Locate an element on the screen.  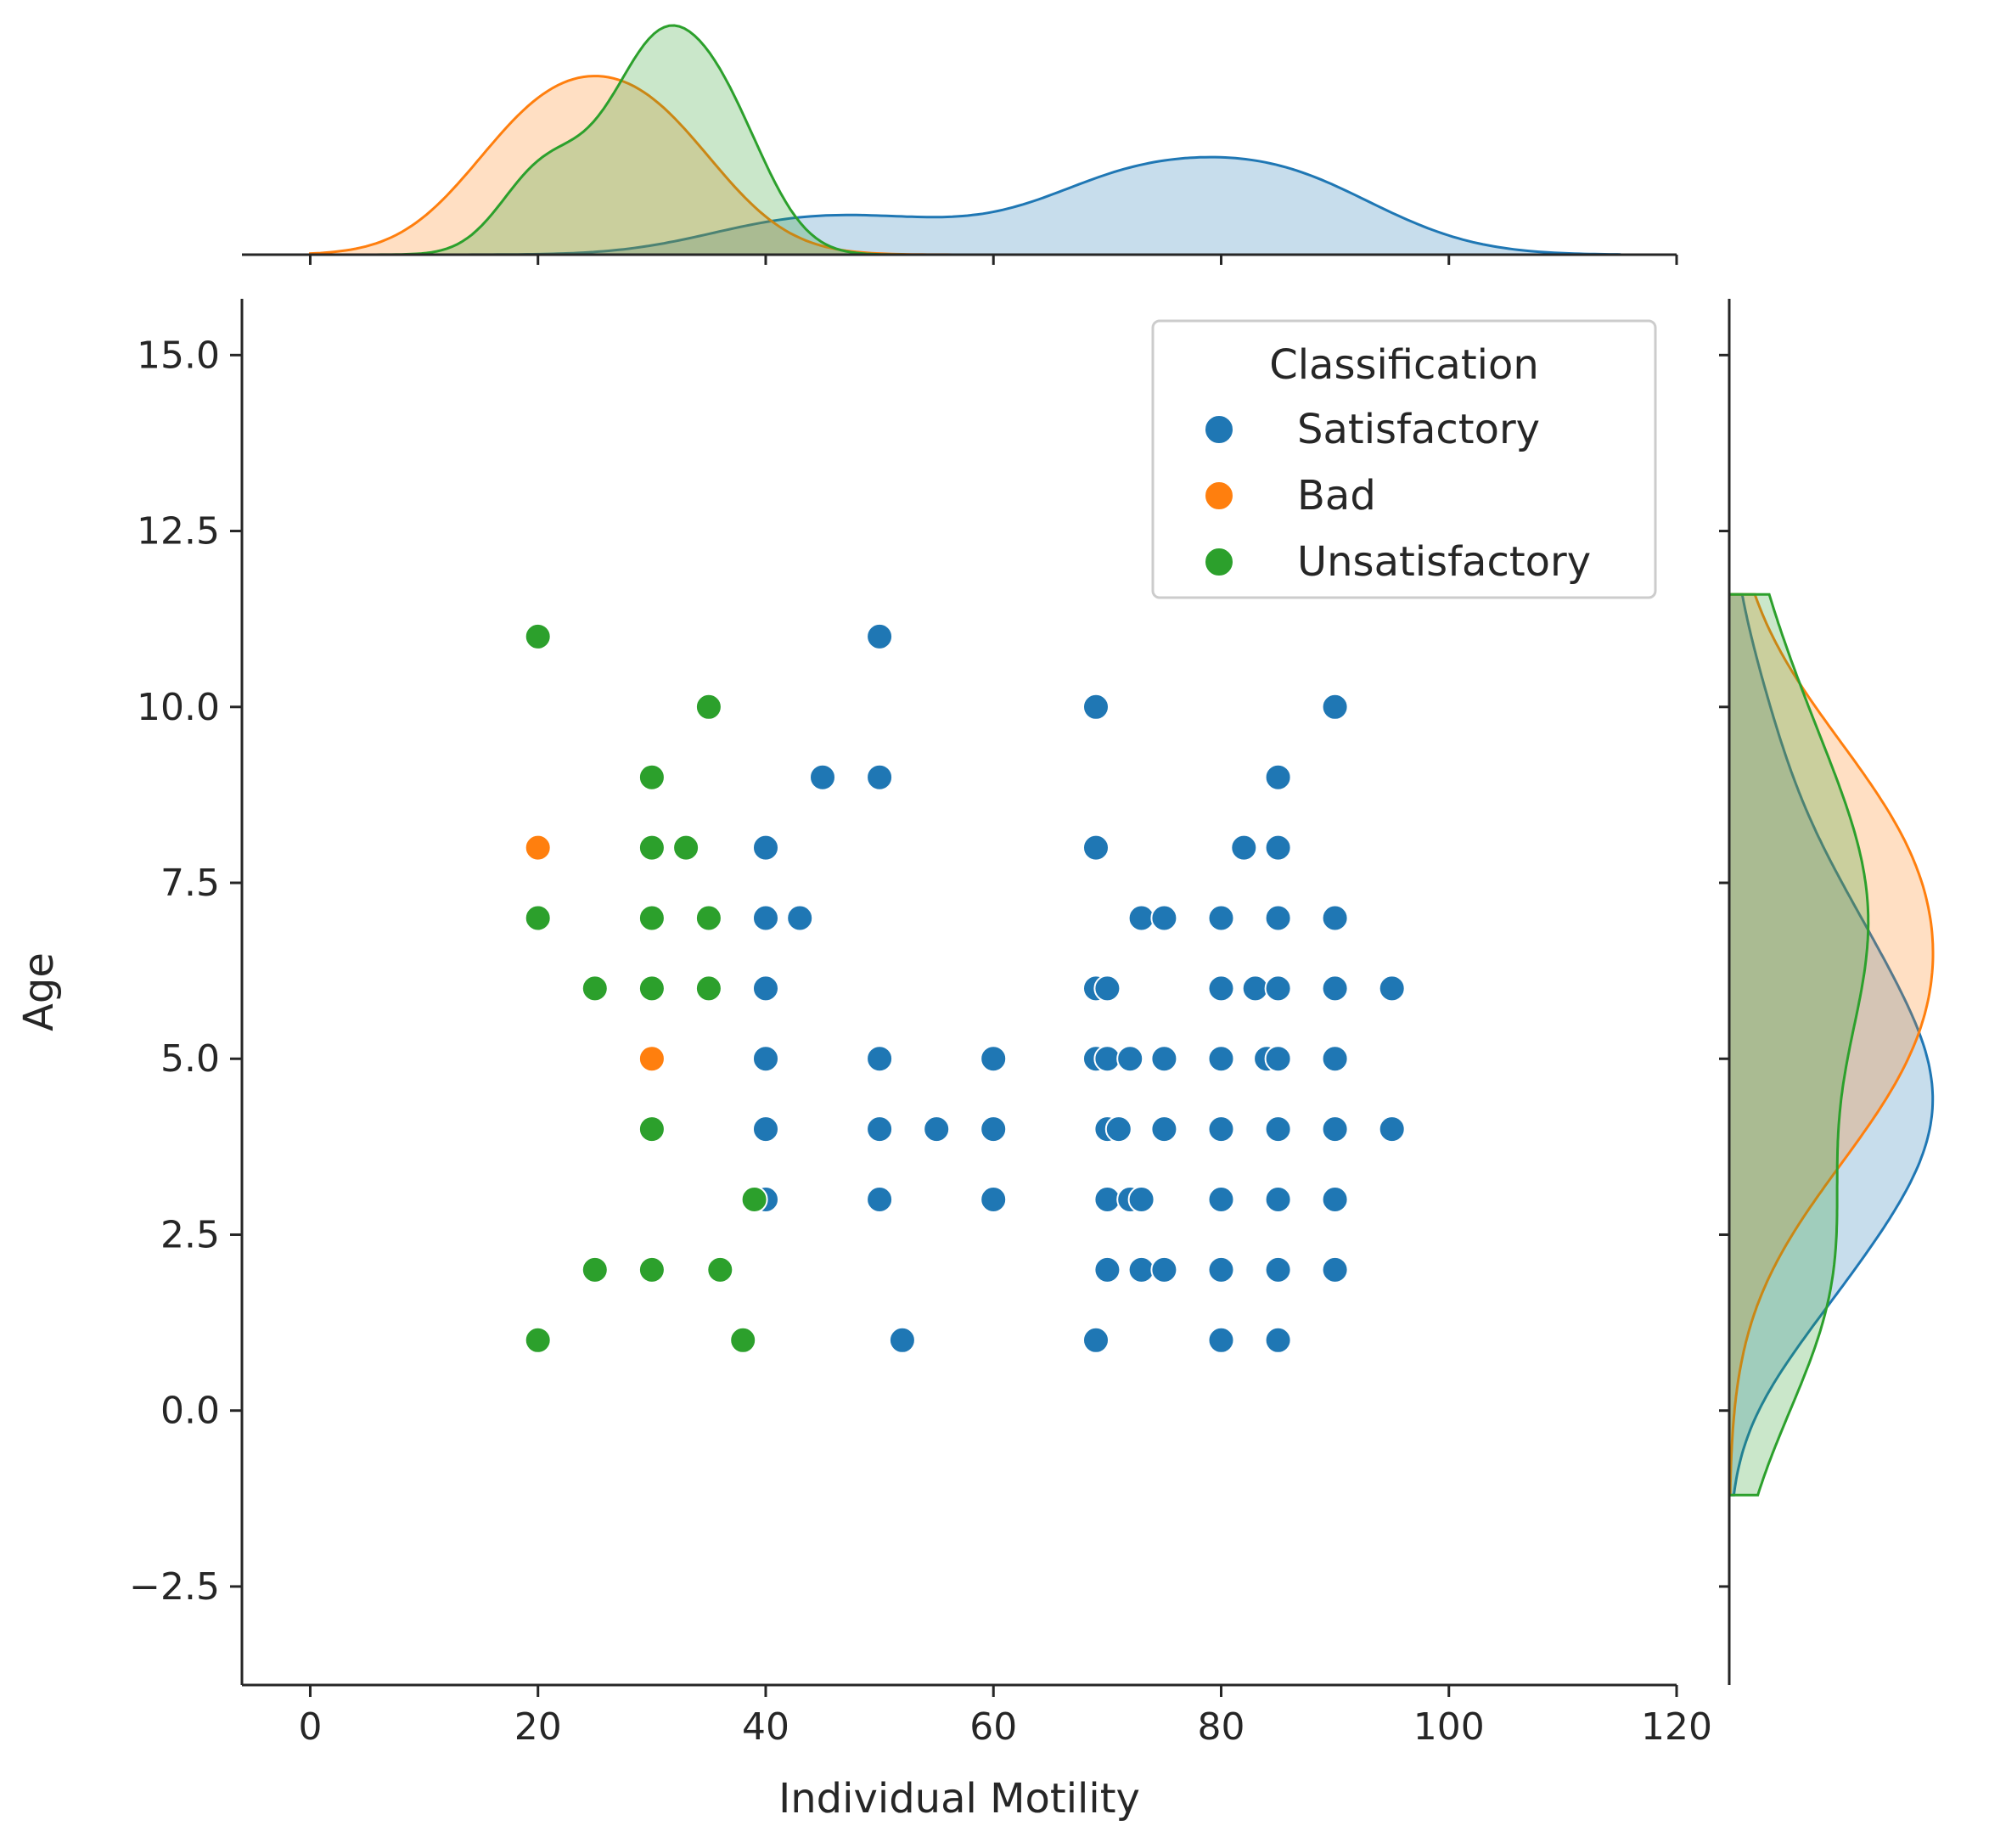
kde-y-satisfactory is located at coordinates (1832, 1045).